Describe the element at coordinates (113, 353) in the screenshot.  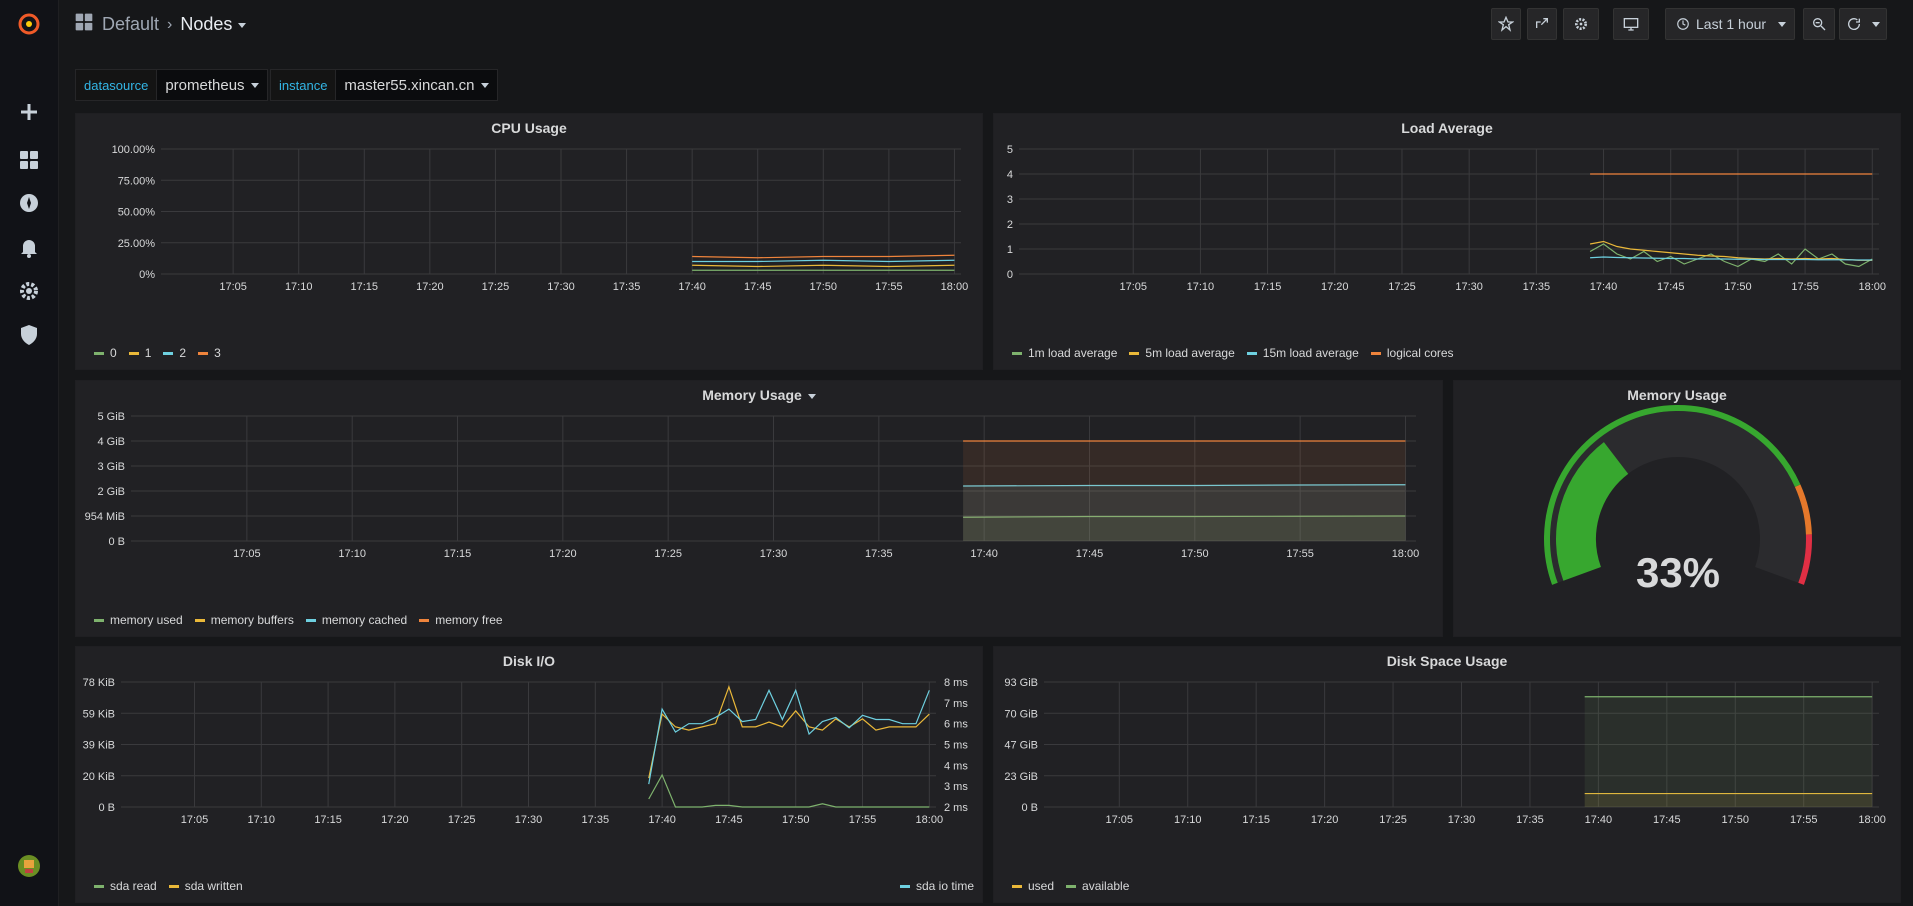
I see `legend-label: 0` at that location.